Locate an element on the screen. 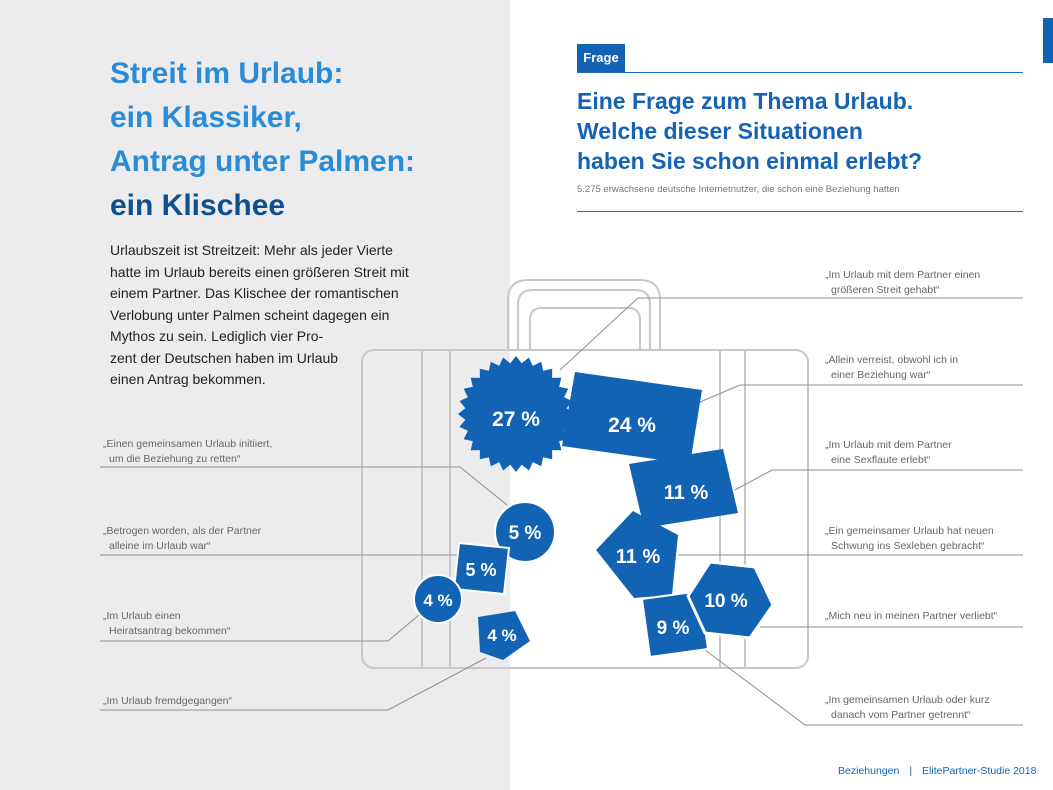 The width and height of the screenshot is (1053, 790). question-line: Welche dieser Situationen is located at coordinates (720, 131).